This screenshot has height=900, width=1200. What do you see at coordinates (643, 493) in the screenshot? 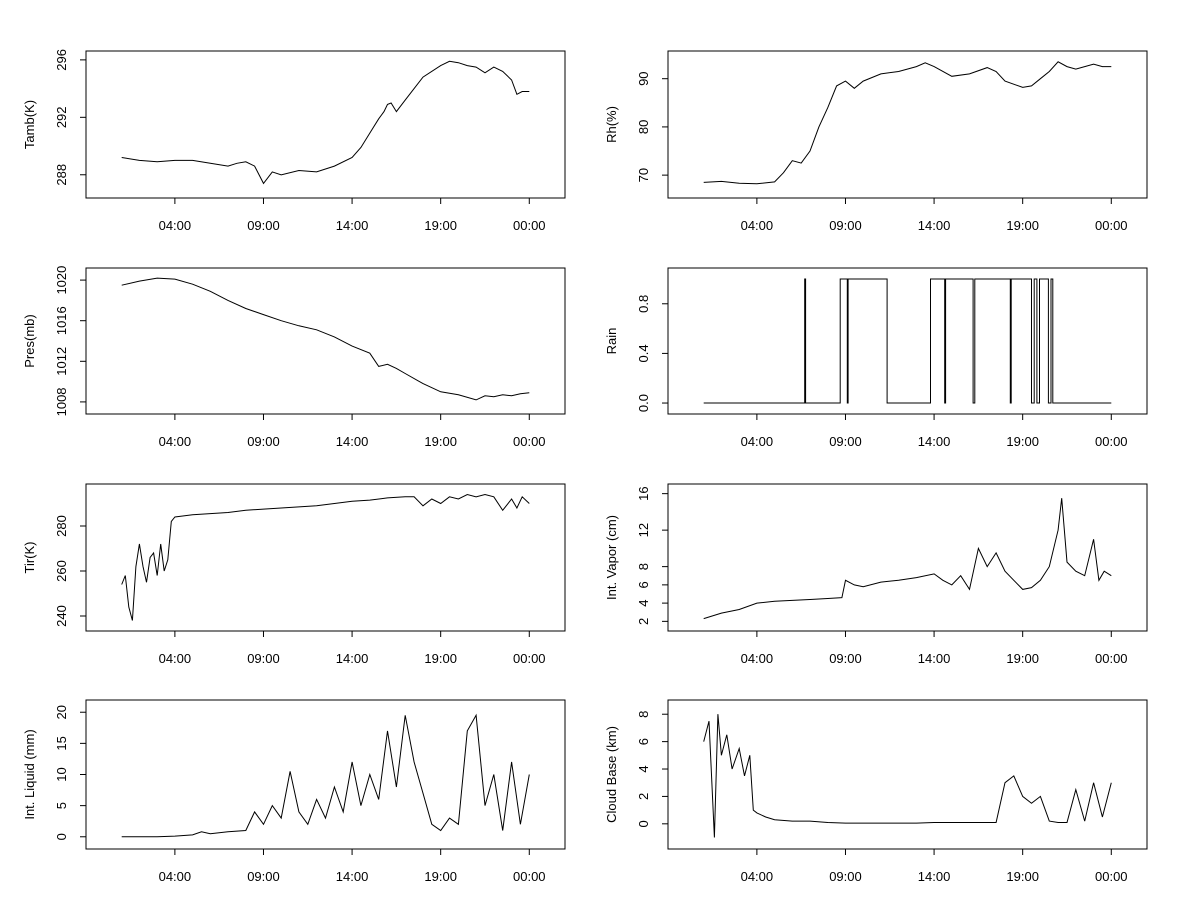
I see `y-tick-label: 16` at bounding box center [643, 493].